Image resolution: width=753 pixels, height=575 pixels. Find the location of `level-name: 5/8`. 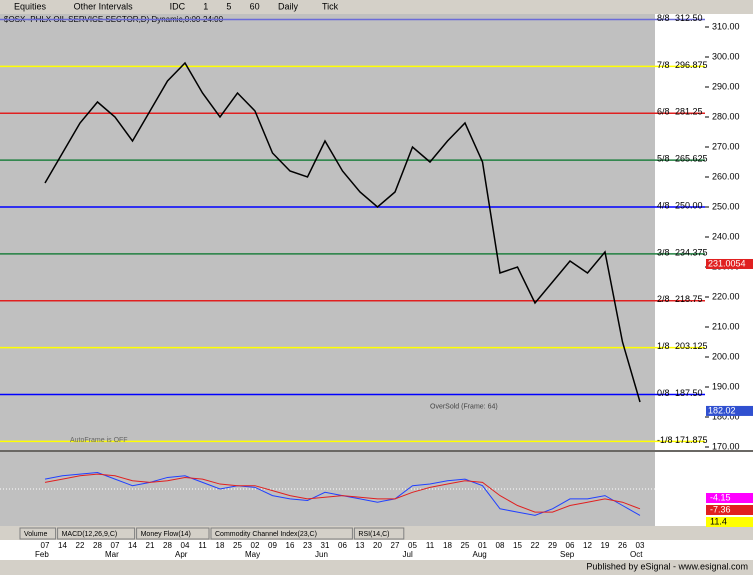

level-name: 5/8 is located at coordinates (663, 159).